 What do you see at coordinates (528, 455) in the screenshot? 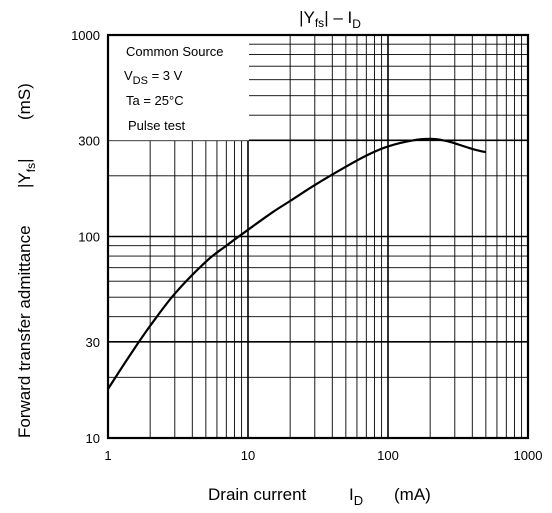
I see `x-tick-label: 1000` at bounding box center [528, 455].